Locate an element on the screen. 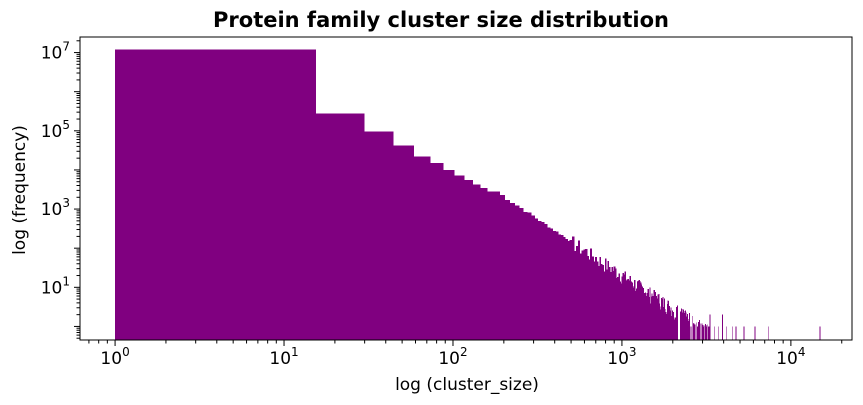 The width and height of the screenshot is (863, 405). x-tick-label: 10³ is located at coordinates (621, 357).